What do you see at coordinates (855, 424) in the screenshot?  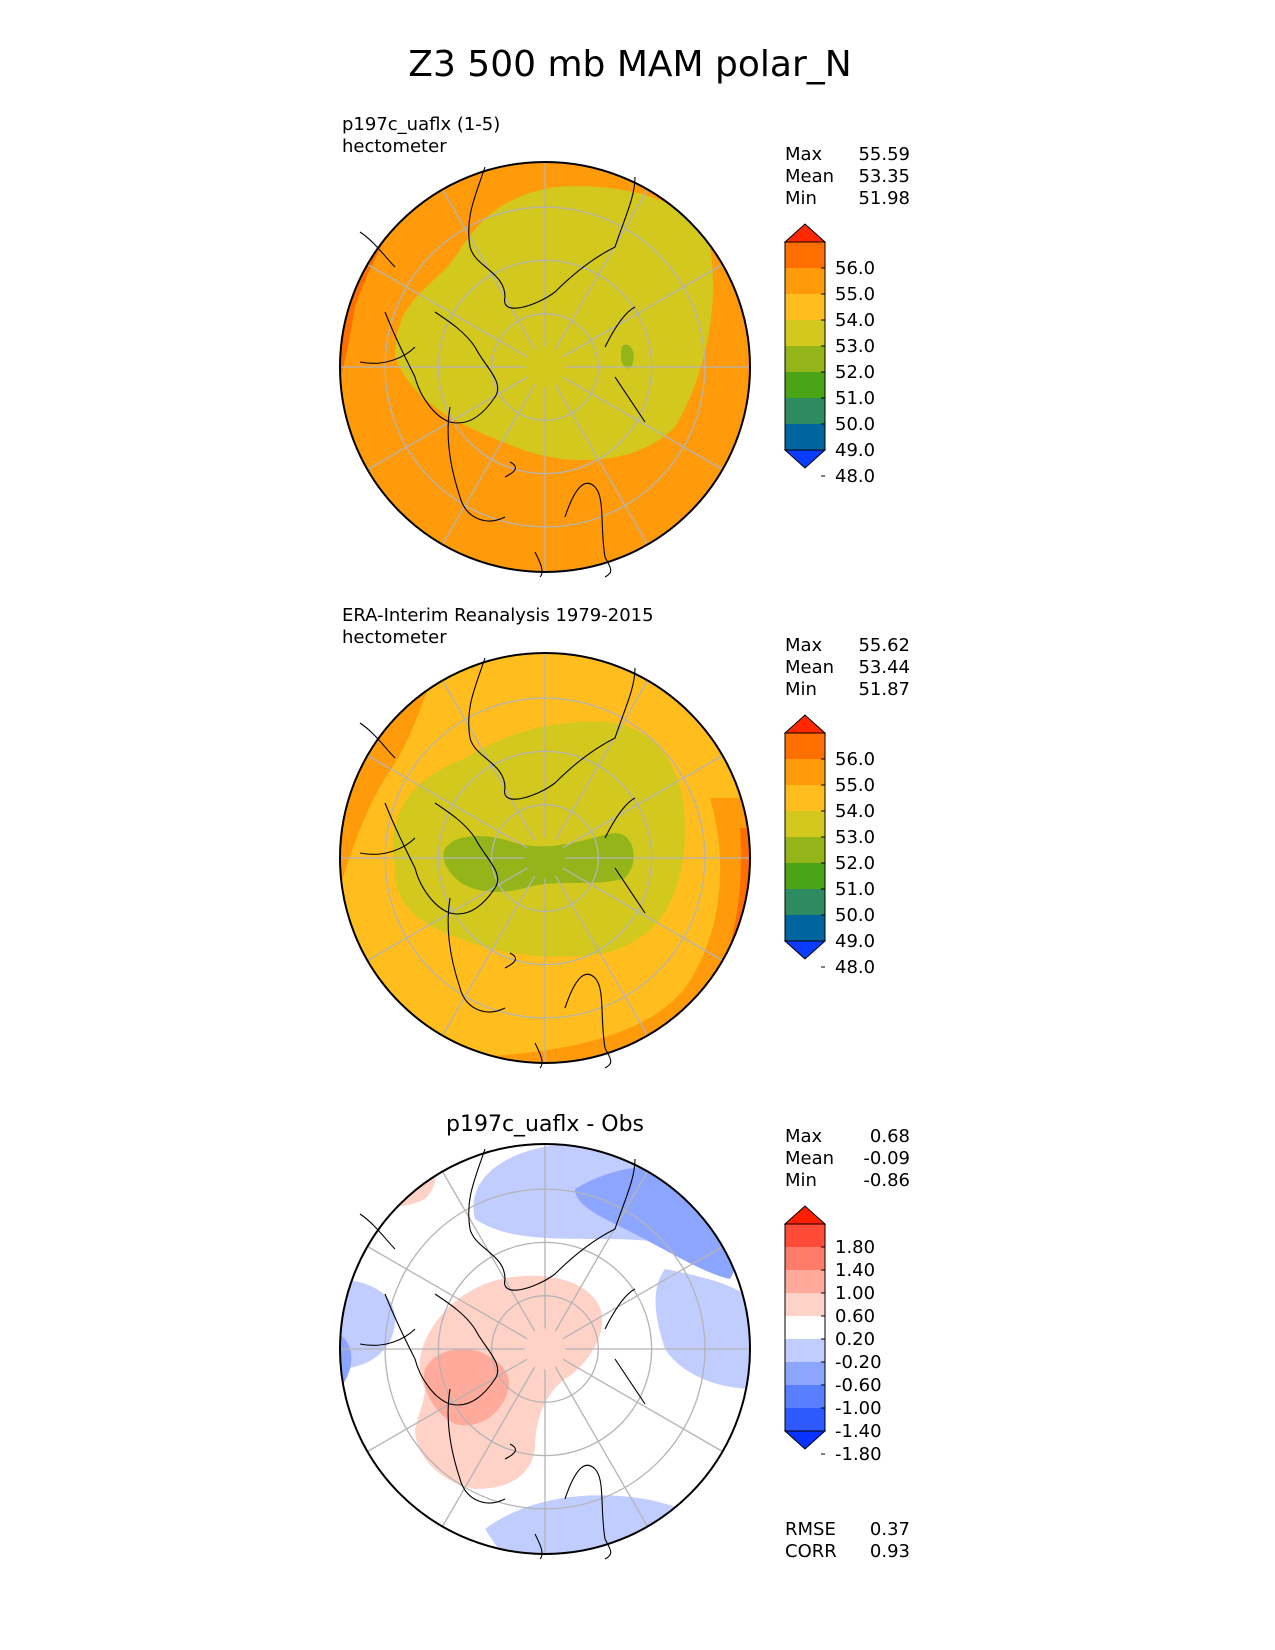 I see `colorbar-tick-label: 50.0` at bounding box center [855, 424].